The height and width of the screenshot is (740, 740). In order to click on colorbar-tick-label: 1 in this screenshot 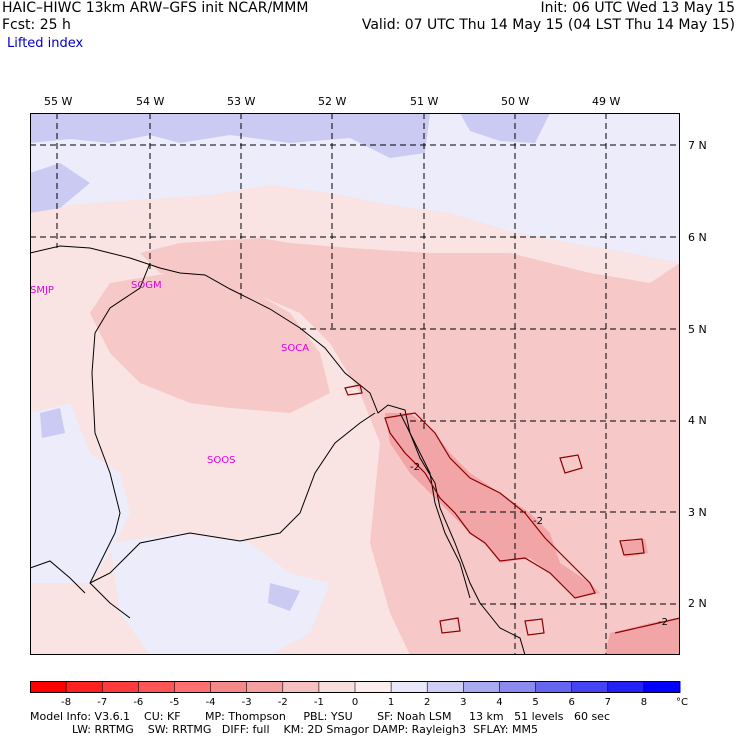, I will do `click(391, 702)`.